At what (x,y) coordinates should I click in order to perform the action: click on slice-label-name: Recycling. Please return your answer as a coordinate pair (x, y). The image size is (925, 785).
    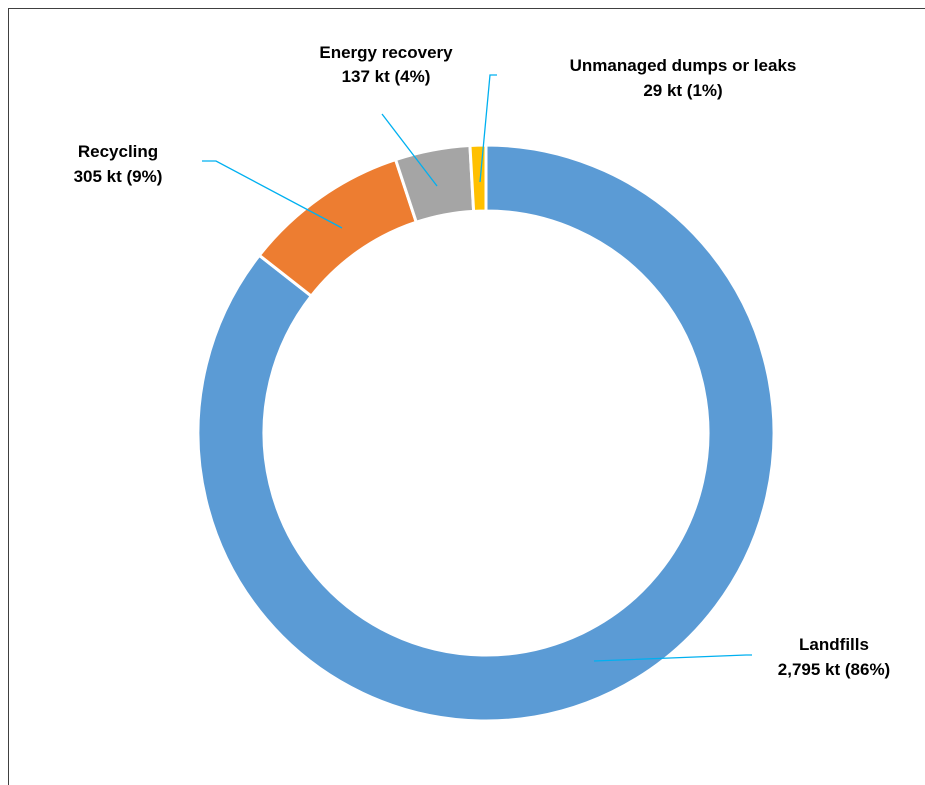
    Looking at the image, I should click on (118, 151).